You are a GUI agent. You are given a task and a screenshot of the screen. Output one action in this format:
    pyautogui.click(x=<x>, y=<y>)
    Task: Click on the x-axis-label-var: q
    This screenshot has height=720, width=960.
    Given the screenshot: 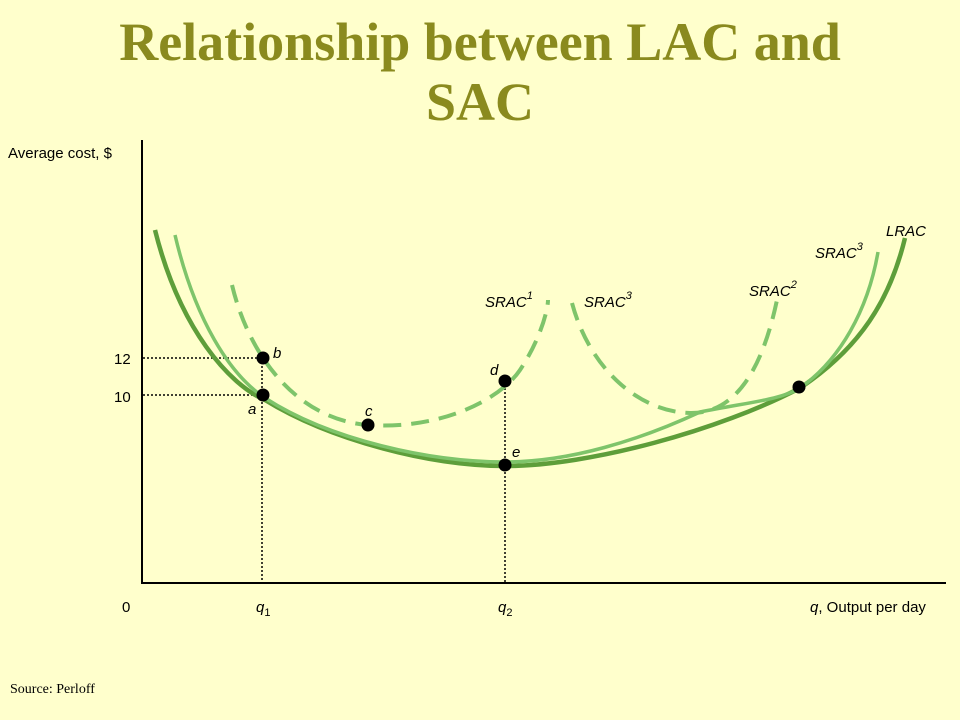 What is the action you would take?
    pyautogui.click(x=814, y=607)
    